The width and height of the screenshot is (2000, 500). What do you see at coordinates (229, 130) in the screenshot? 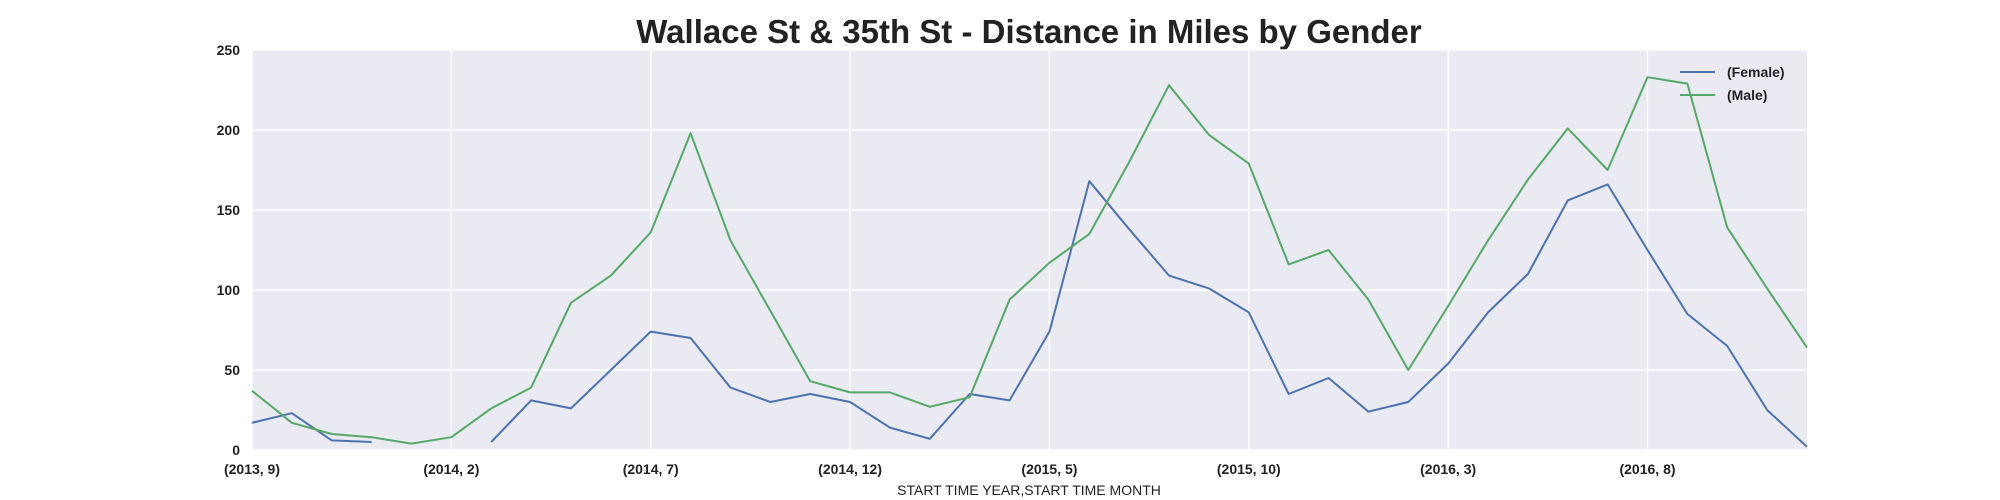
I see `y-tick-label: 200` at bounding box center [229, 130].